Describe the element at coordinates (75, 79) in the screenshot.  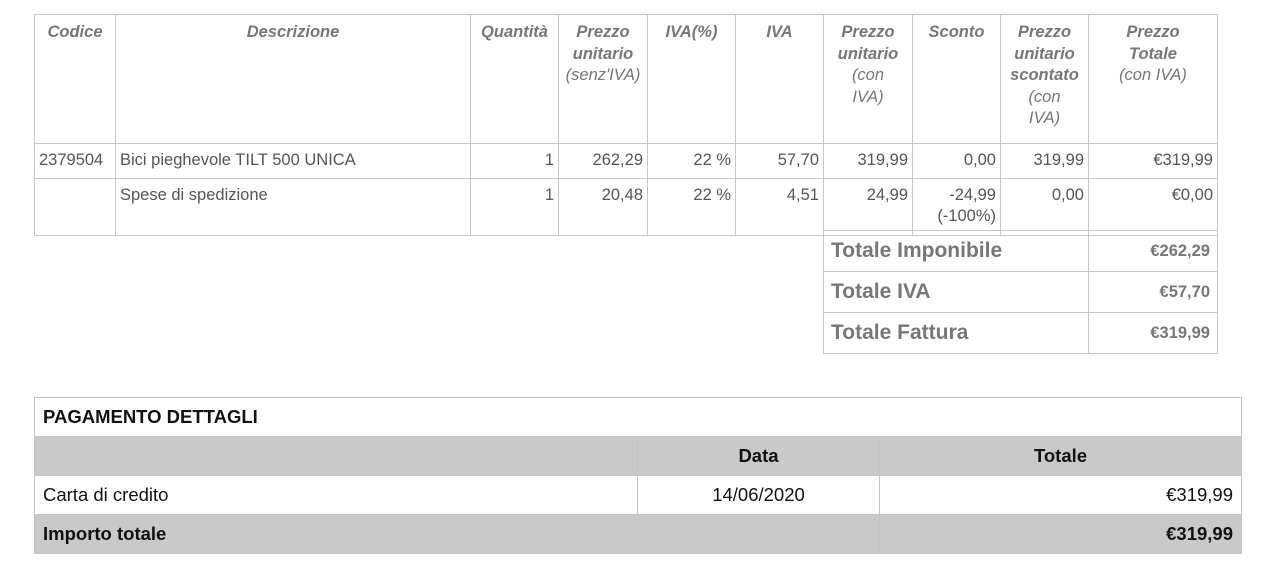
I see `header-codice: Codice` at that location.